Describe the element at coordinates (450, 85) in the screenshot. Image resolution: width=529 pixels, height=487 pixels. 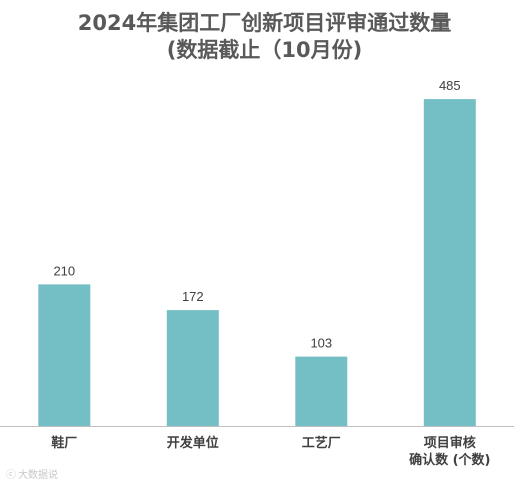
I see `data-label: 485` at that location.